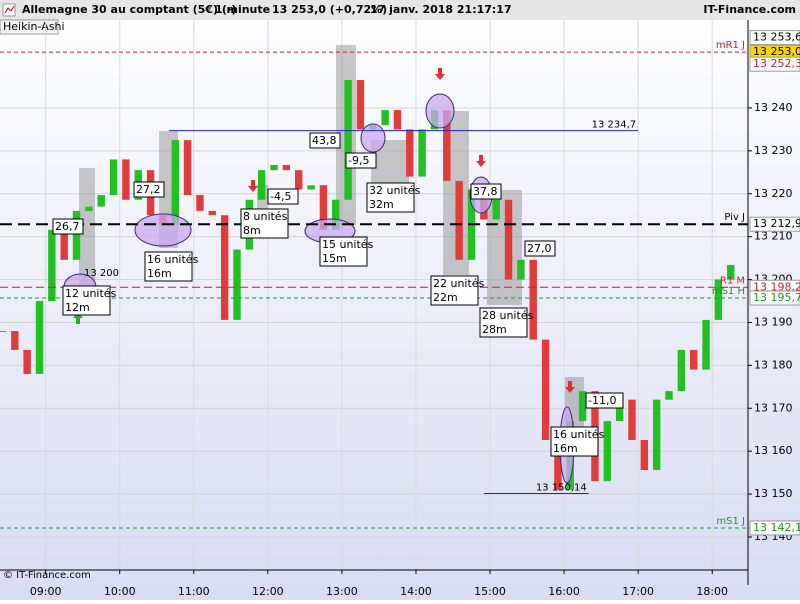 The image size is (800, 604). I want to click on annotation-text: -9,5, so click(358, 160).